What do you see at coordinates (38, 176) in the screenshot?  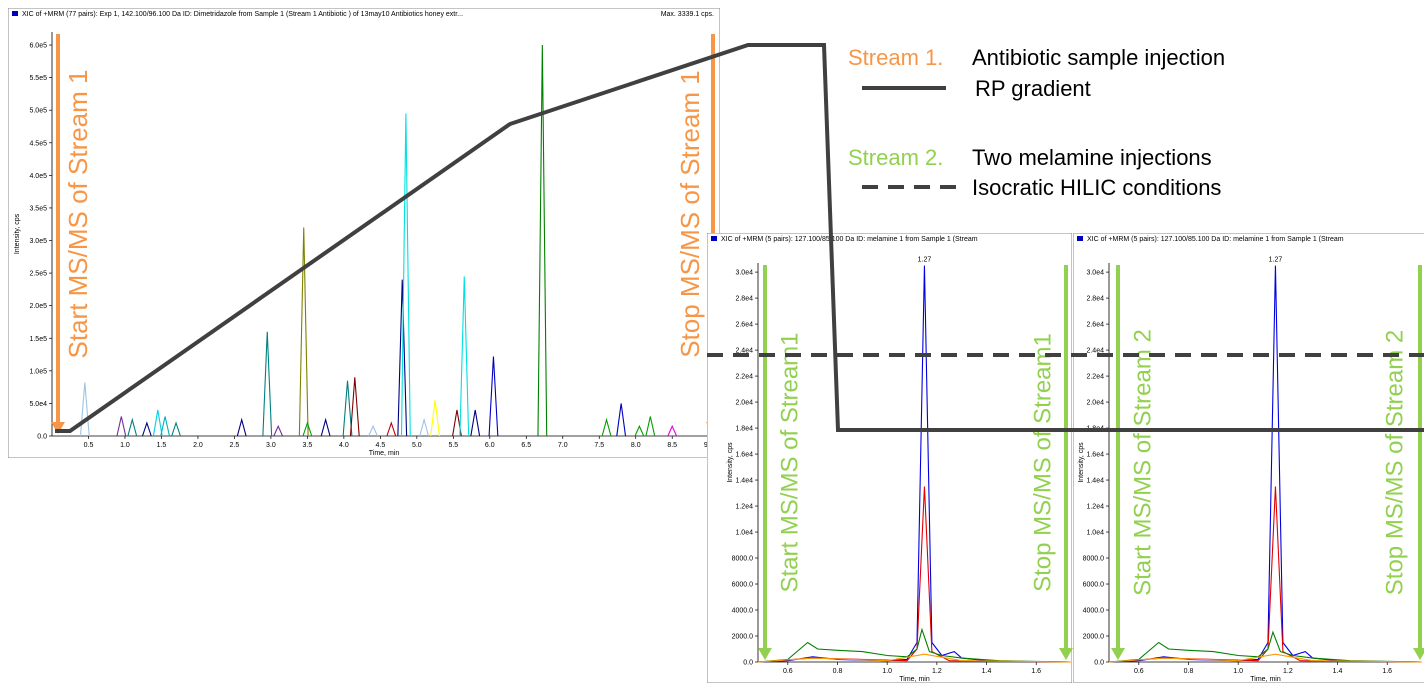 I see `y-tick-label: 4.0e5` at bounding box center [38, 176].